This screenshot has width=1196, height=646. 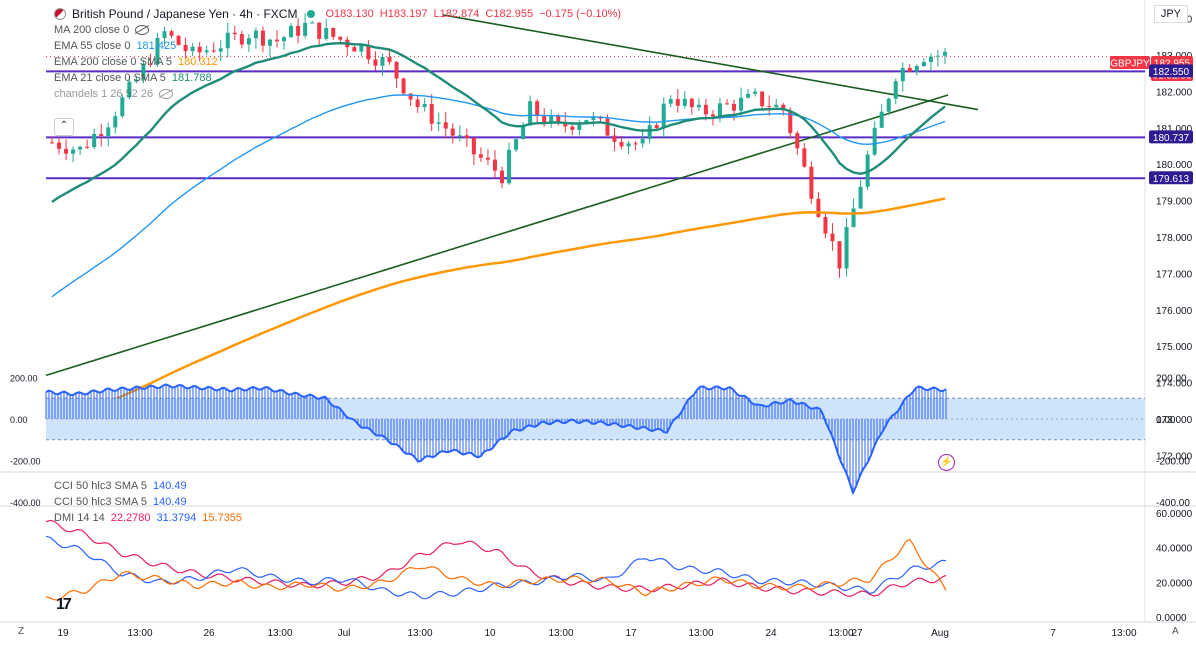 I want to click on cci-value: 140.49, so click(x=169, y=486).